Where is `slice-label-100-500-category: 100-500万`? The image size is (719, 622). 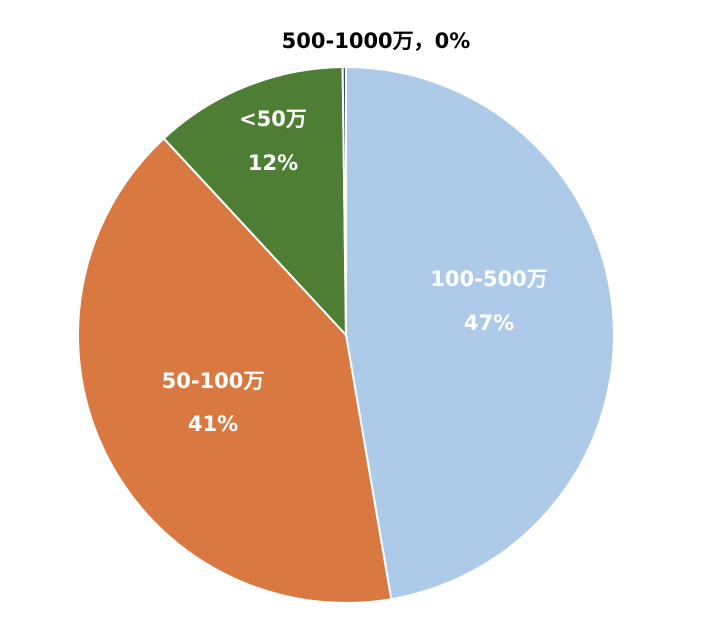 slice-label-100-500-category: 100-500万 is located at coordinates (488, 279).